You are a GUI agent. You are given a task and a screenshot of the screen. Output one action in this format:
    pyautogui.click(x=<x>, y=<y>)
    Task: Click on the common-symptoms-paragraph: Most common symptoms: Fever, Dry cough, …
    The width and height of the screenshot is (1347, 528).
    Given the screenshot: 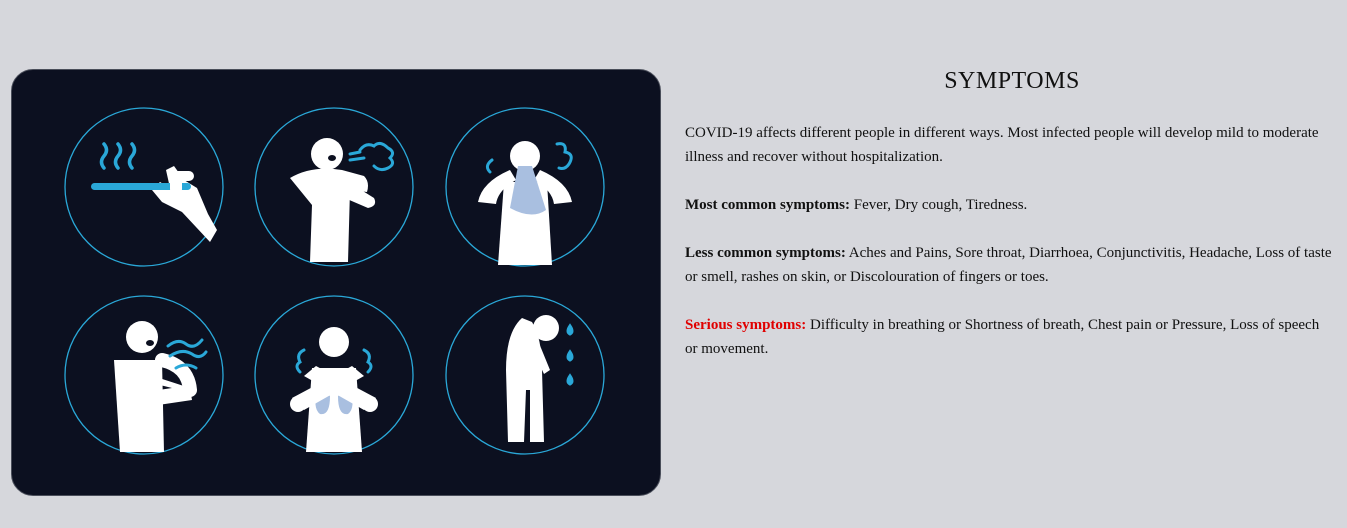 What is the action you would take?
    pyautogui.click(x=1009, y=205)
    